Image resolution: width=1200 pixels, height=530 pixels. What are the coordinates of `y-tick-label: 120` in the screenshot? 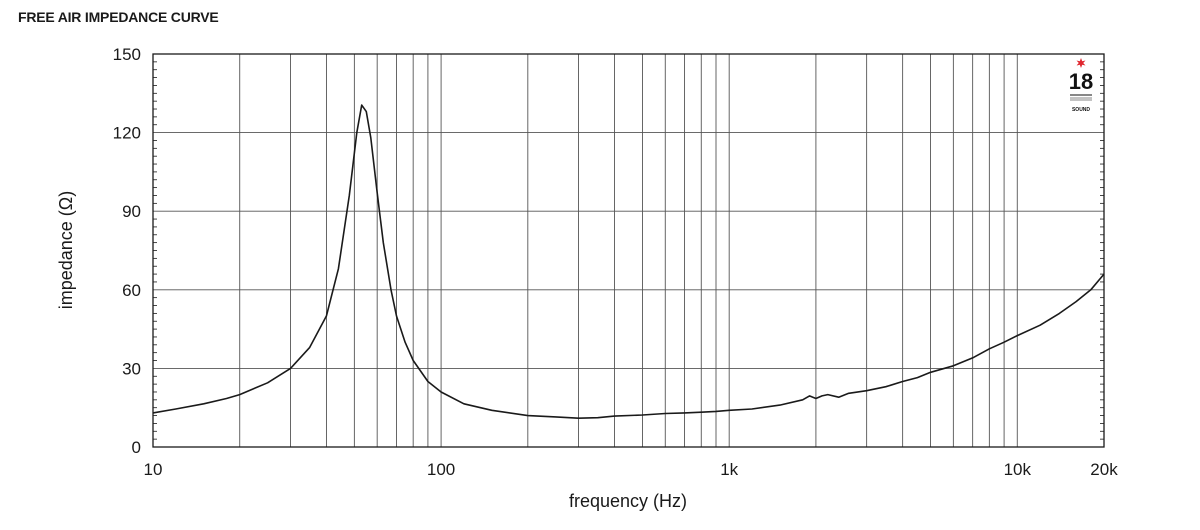 It's located at (127, 133).